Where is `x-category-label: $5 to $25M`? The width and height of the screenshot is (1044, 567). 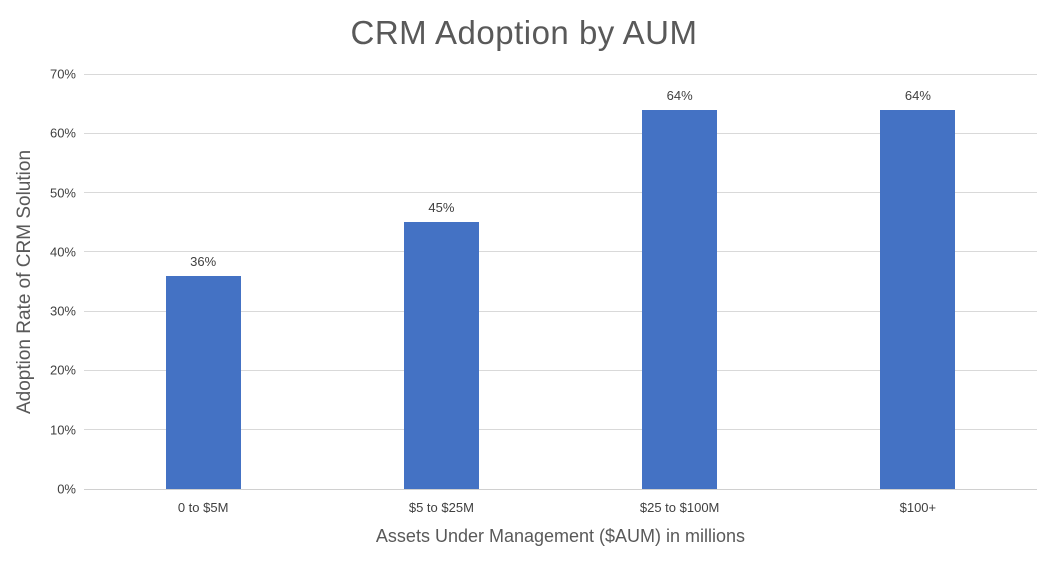 x-category-label: $5 to $25M is located at coordinates (441, 507).